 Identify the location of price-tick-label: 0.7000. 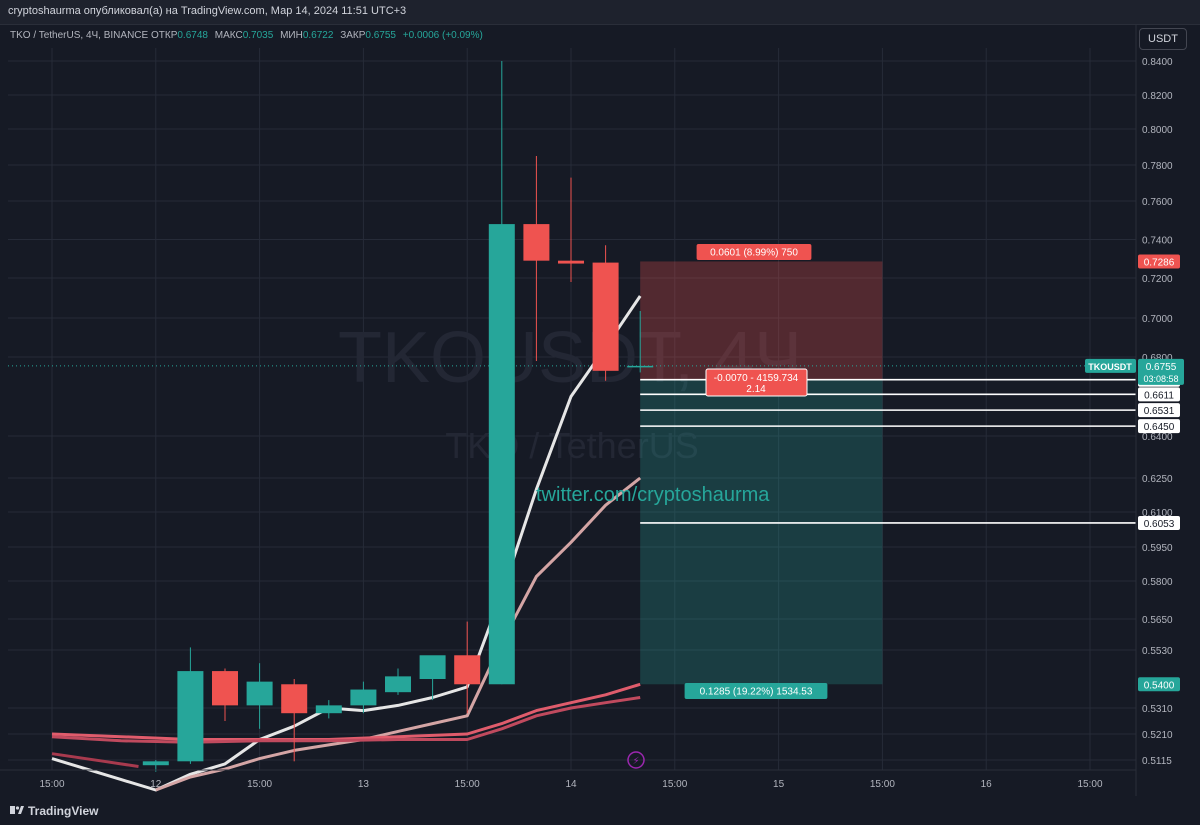
(1157, 319).